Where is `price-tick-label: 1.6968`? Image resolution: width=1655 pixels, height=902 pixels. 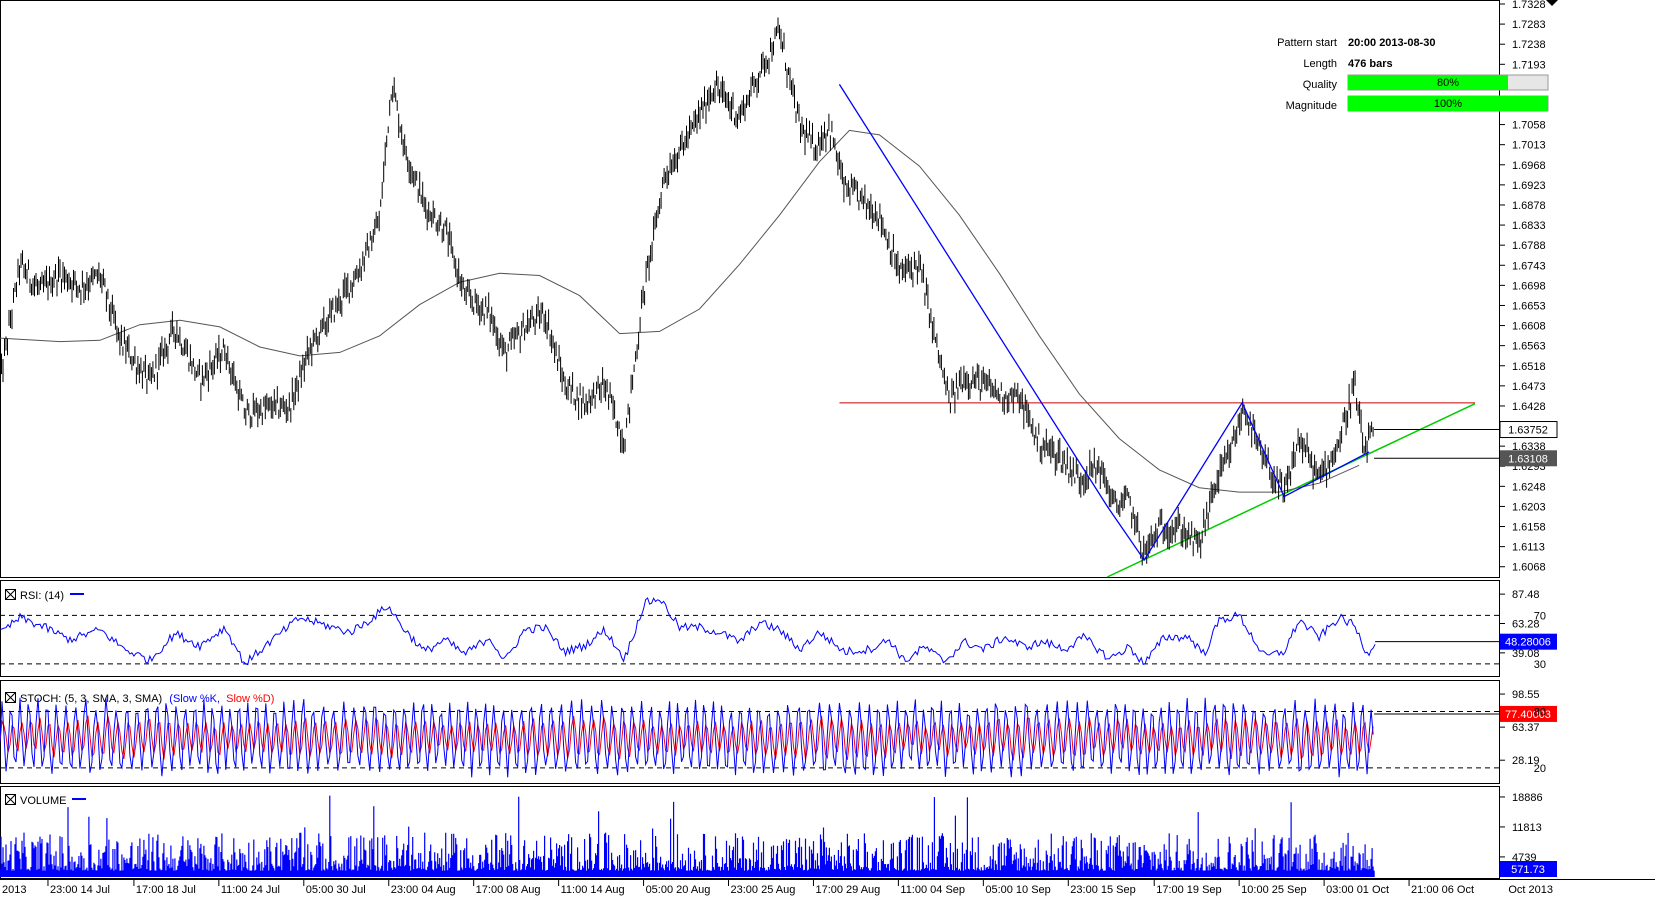 price-tick-label: 1.6968 is located at coordinates (1529, 166).